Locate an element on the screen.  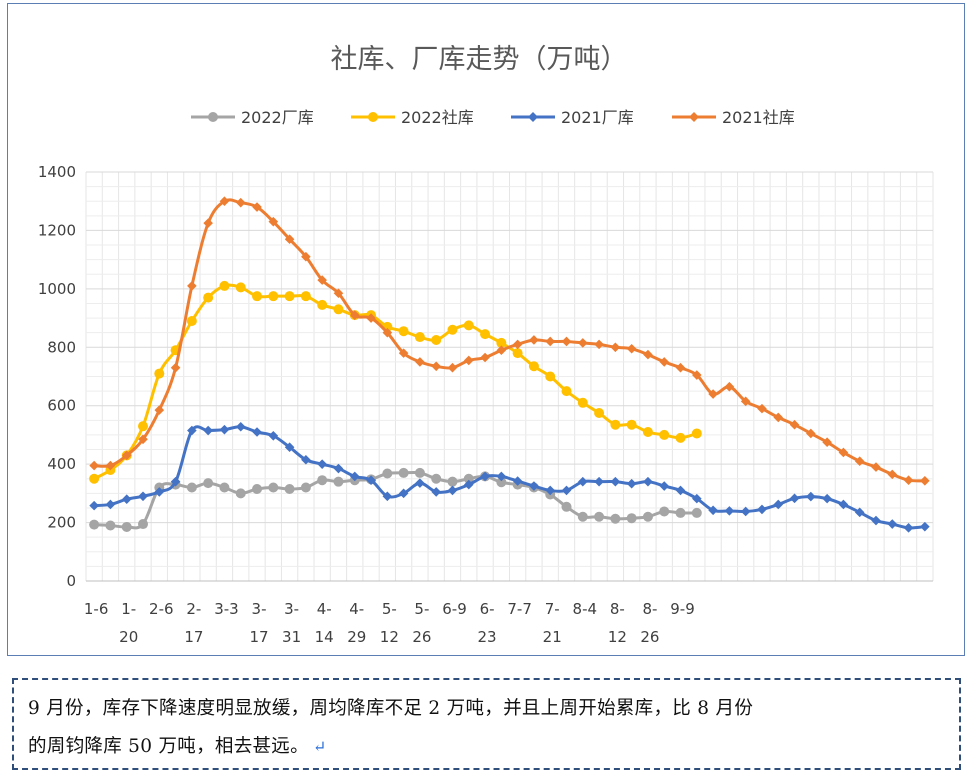
x-tick-label: 4- is located at coordinates (356, 609).